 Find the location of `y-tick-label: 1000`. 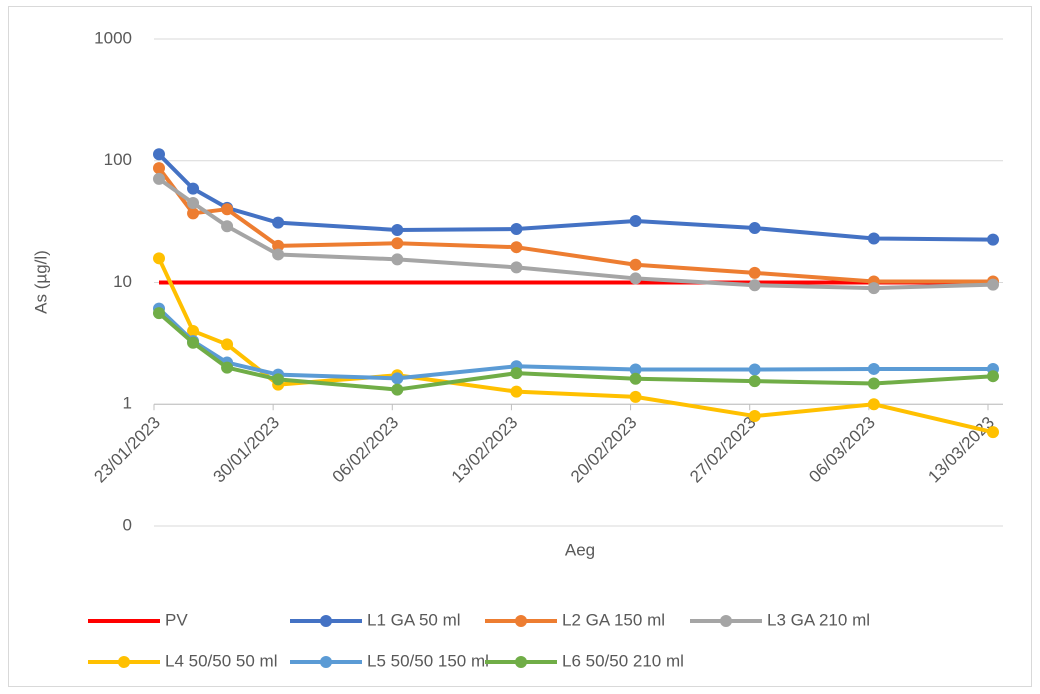

y-tick-label: 1000 is located at coordinates (113, 37).